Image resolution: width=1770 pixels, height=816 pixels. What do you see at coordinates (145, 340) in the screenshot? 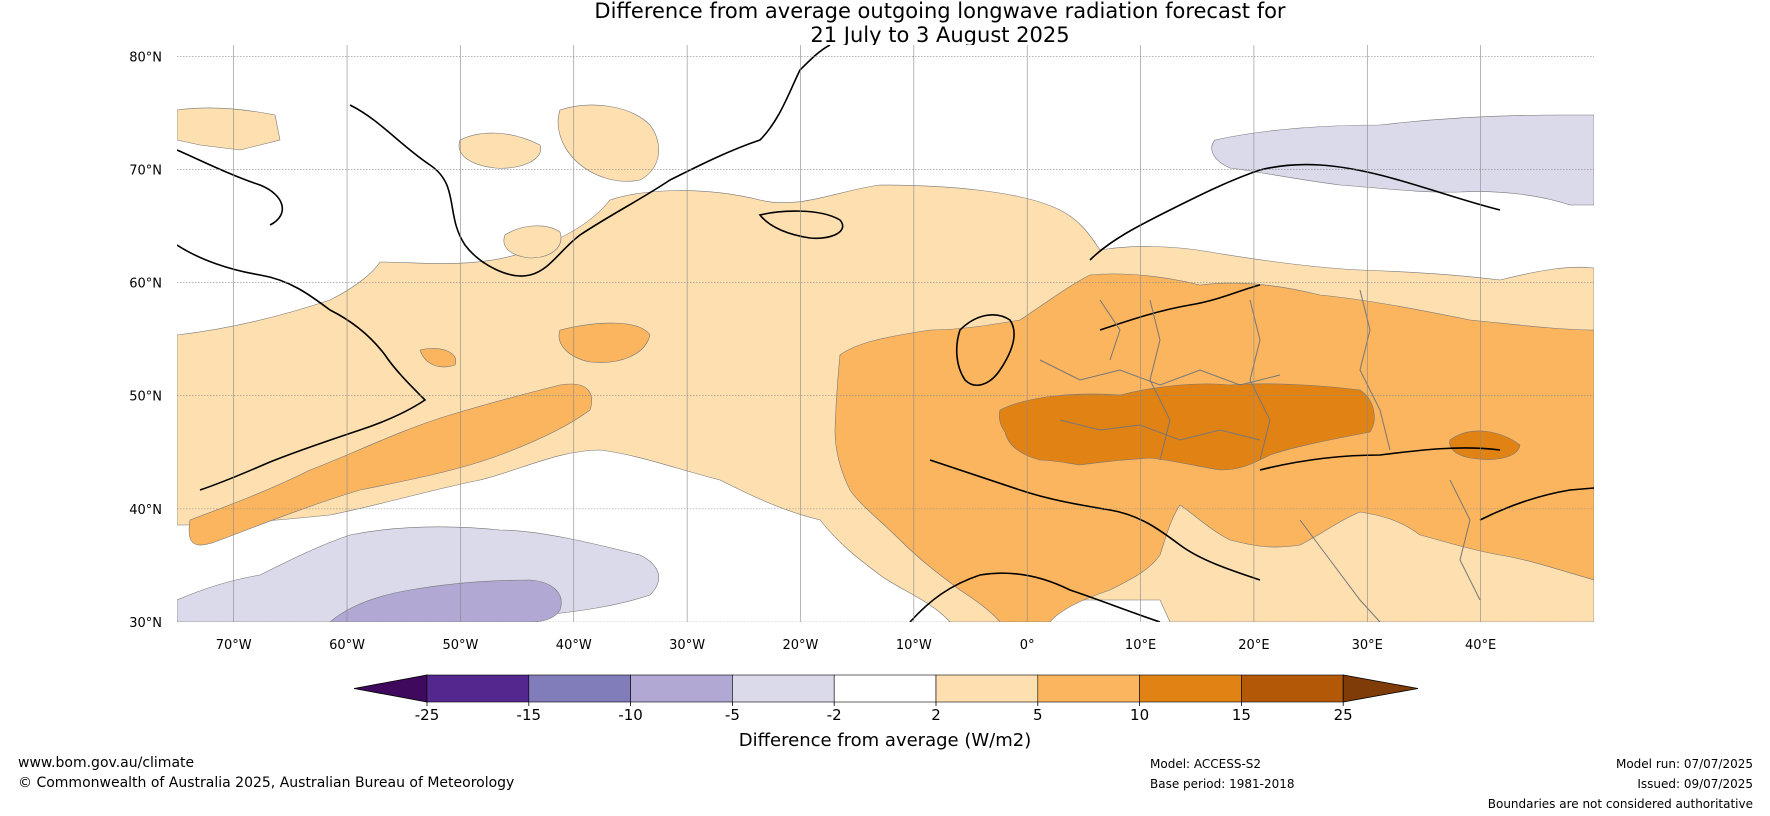
I see `latitude-labels: 80°N 70°N 60°N 50°N 40°N 30°N` at bounding box center [145, 340].